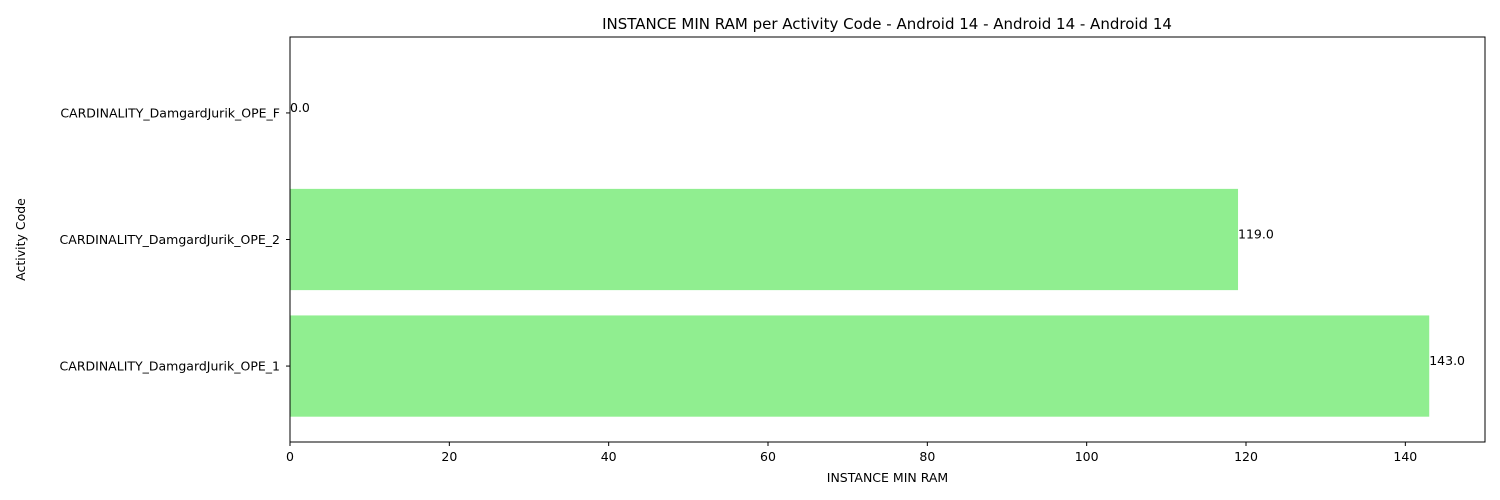 This screenshot has height=500, width=1500. Describe the element at coordinates (449, 456) in the screenshot. I see `x-tick-label: 20` at that location.